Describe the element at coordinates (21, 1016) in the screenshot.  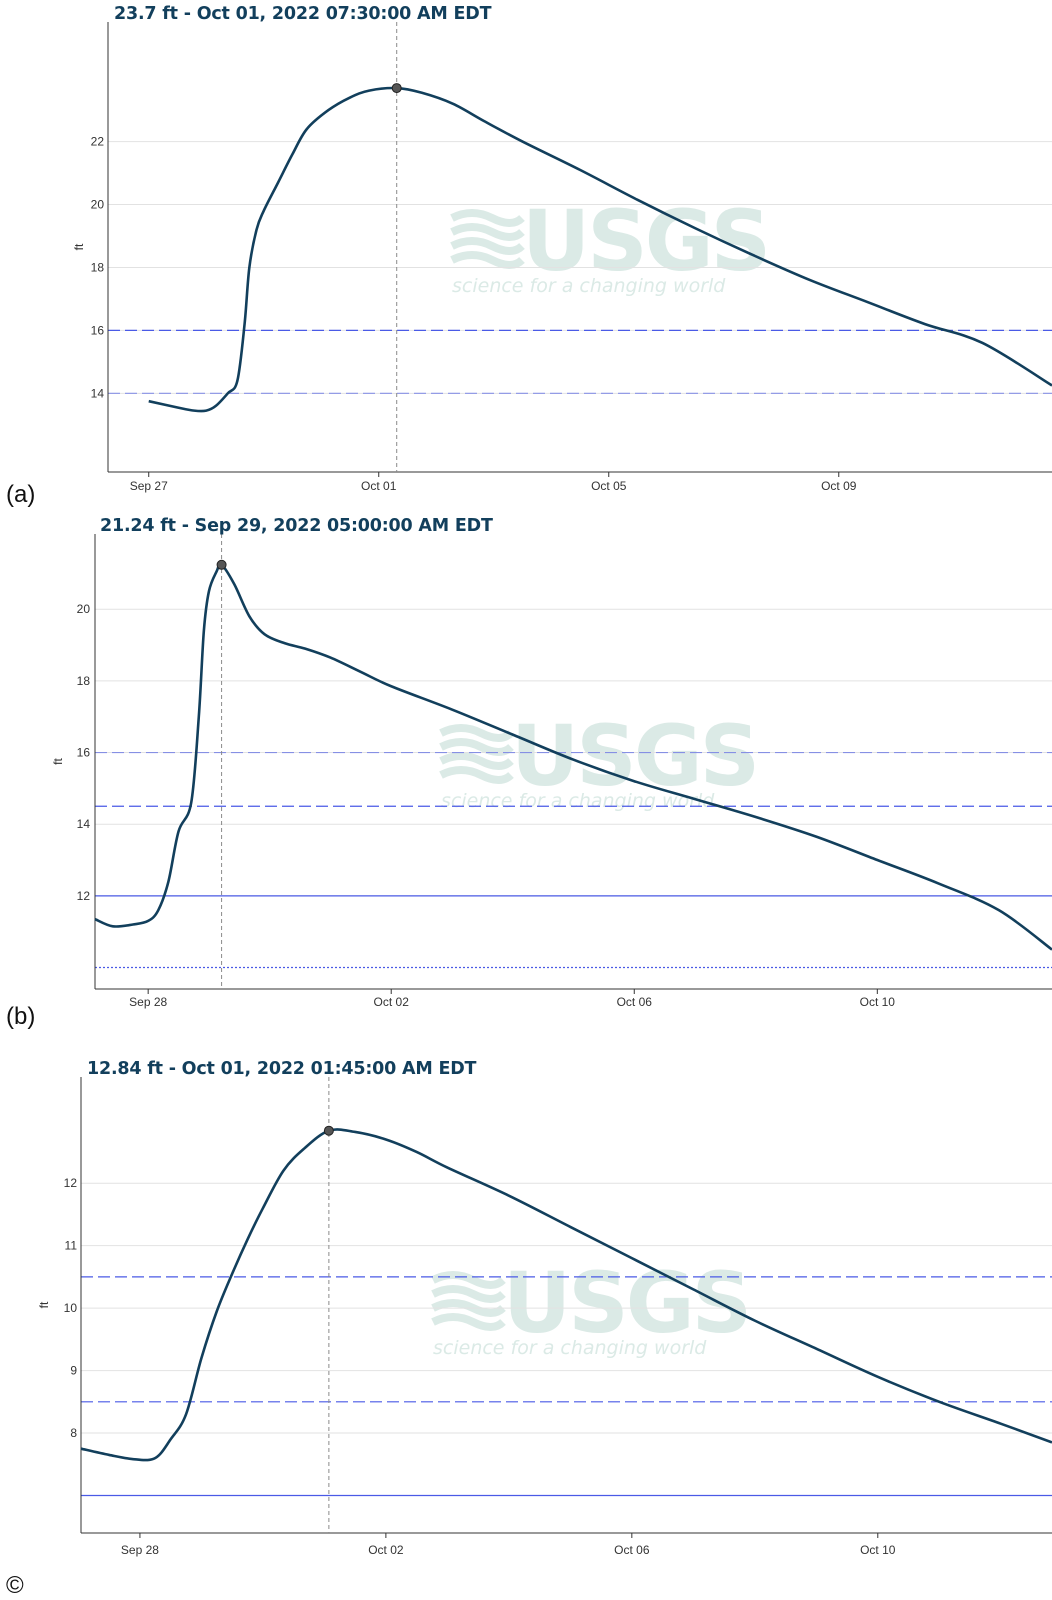
I see `panel-label: (b)` at that location.